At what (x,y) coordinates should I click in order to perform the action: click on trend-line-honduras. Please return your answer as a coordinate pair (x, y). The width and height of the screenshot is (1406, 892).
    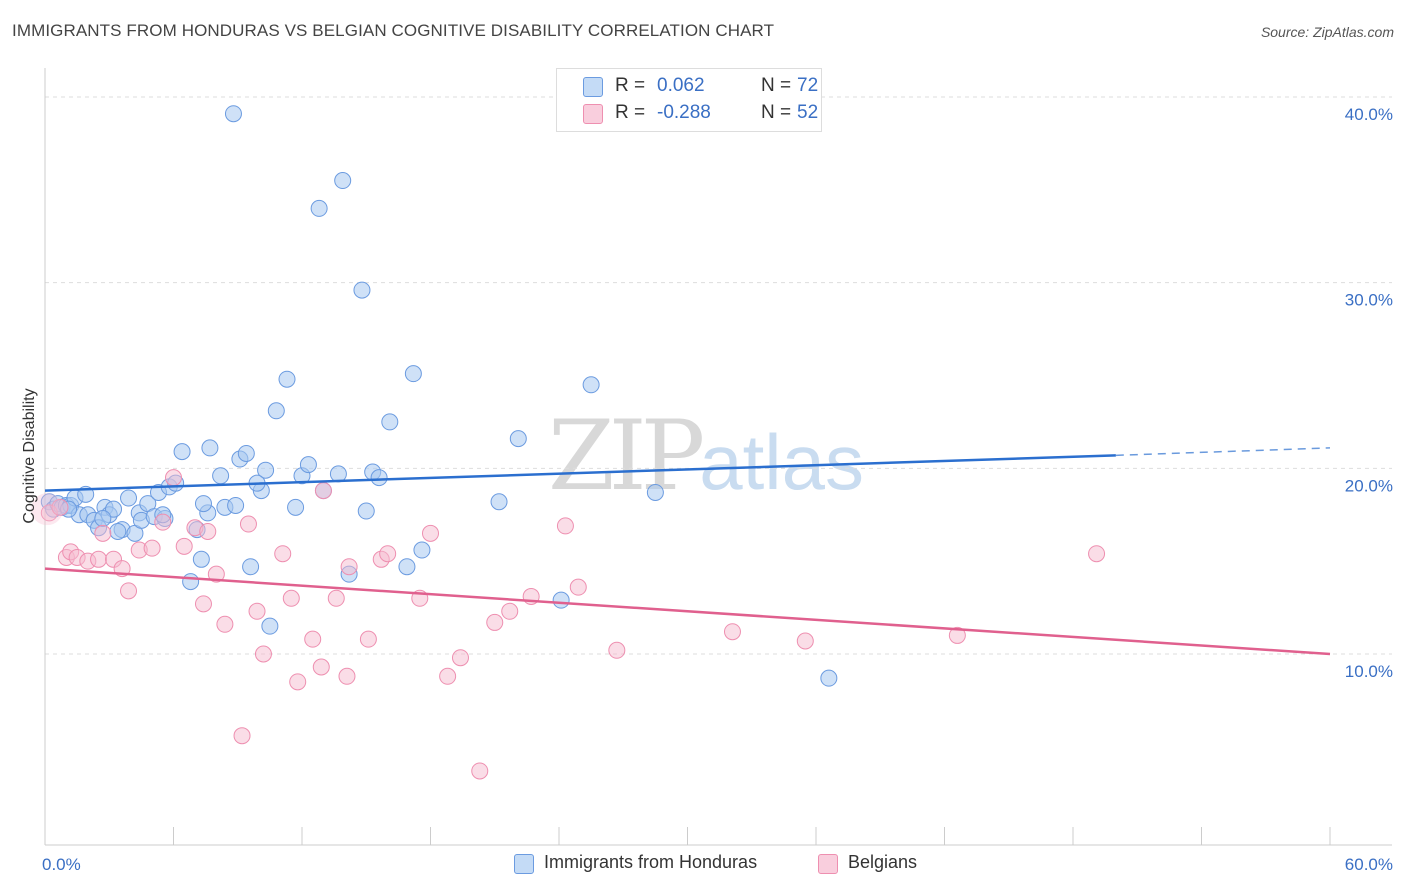
    Looking at the image, I should click on (580, 473).